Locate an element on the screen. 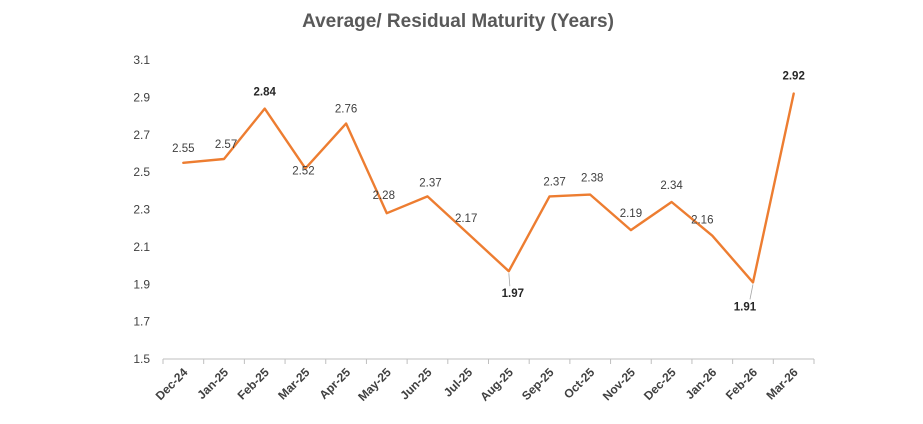  data-label: 1.97 is located at coordinates (513, 294).